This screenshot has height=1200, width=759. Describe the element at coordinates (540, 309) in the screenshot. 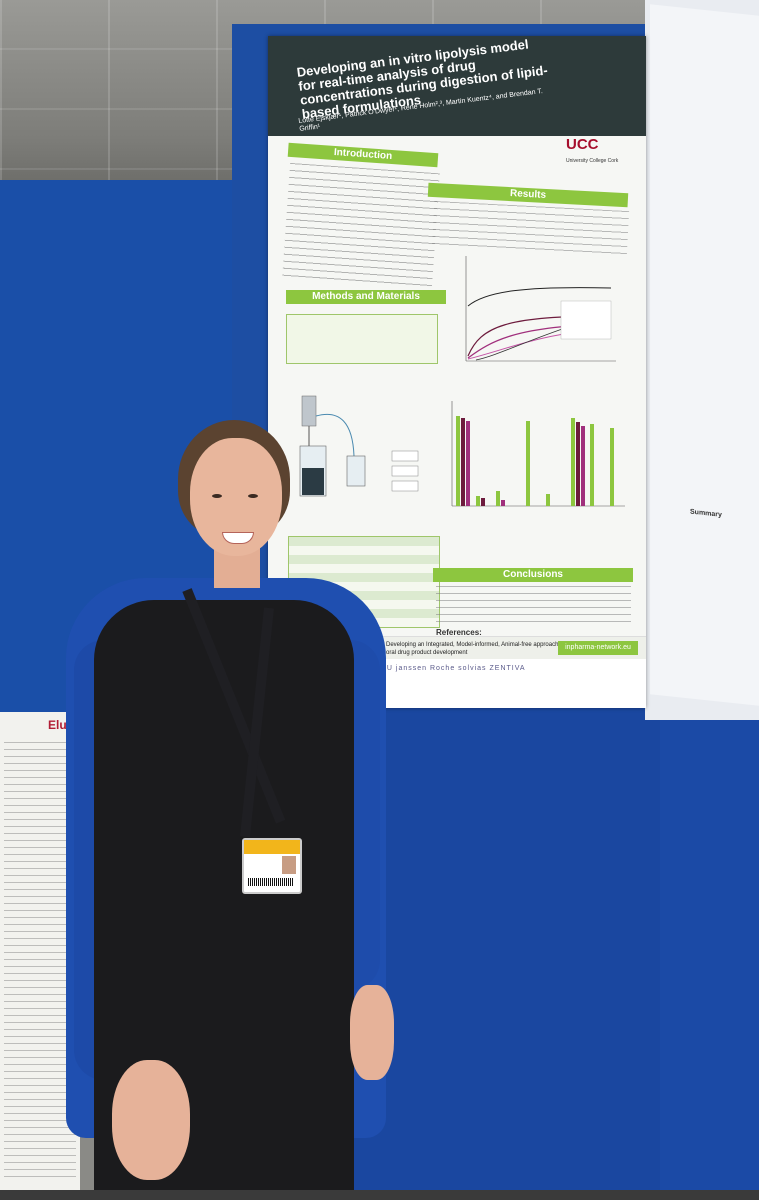

I see `results-line-chart` at that location.